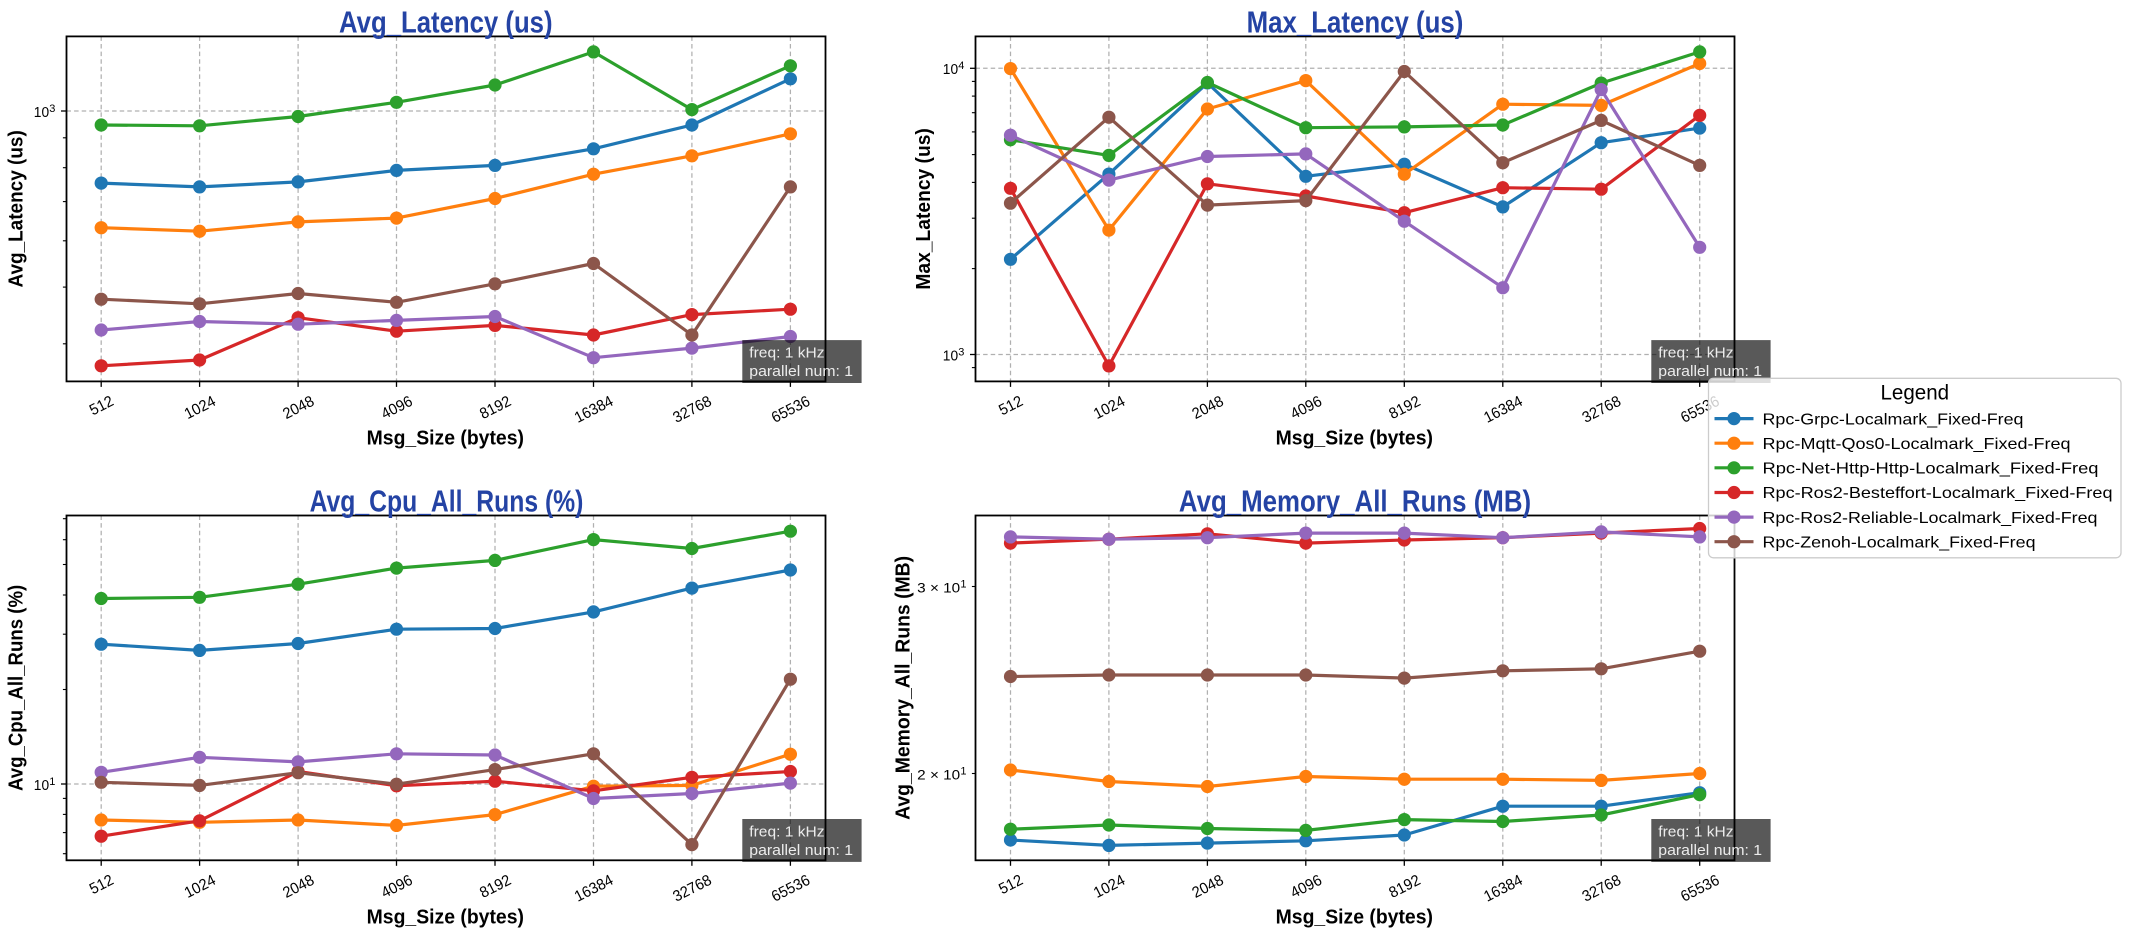 The image size is (2130, 936). I want to click on svg-text:Rpc-Ros2-Besteffort-Localmark_: Rpc-Ros2-Besteffort-Localmark_Fixed-Freq, so click(1938, 493).